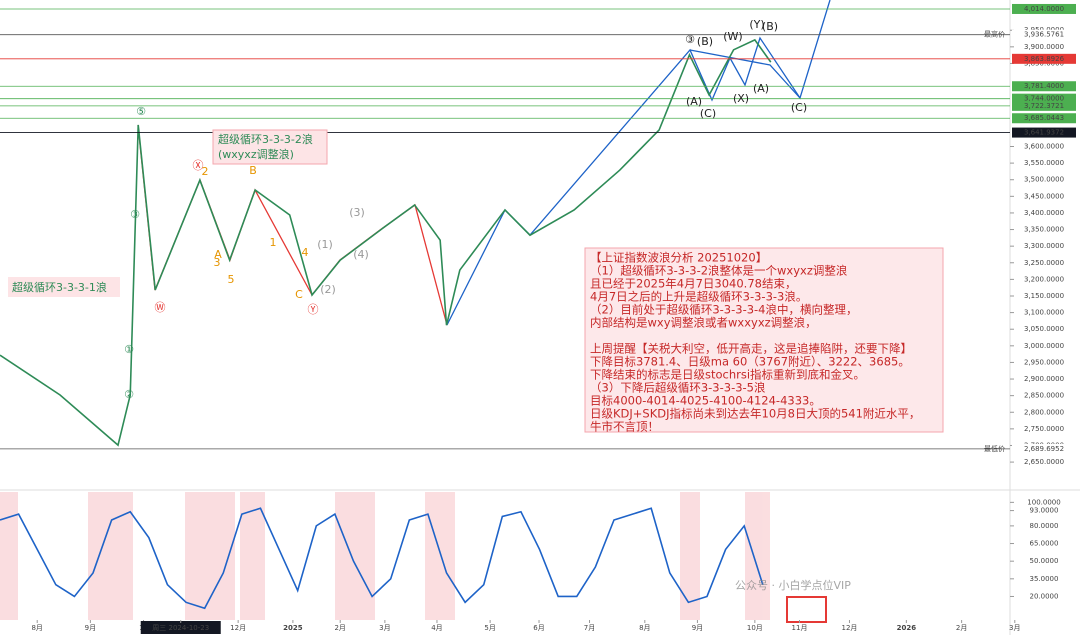 The image size is (1080, 635). Describe the element at coordinates (624, 427) in the screenshot. I see `note-line: 牛市不言顶！` at that location.